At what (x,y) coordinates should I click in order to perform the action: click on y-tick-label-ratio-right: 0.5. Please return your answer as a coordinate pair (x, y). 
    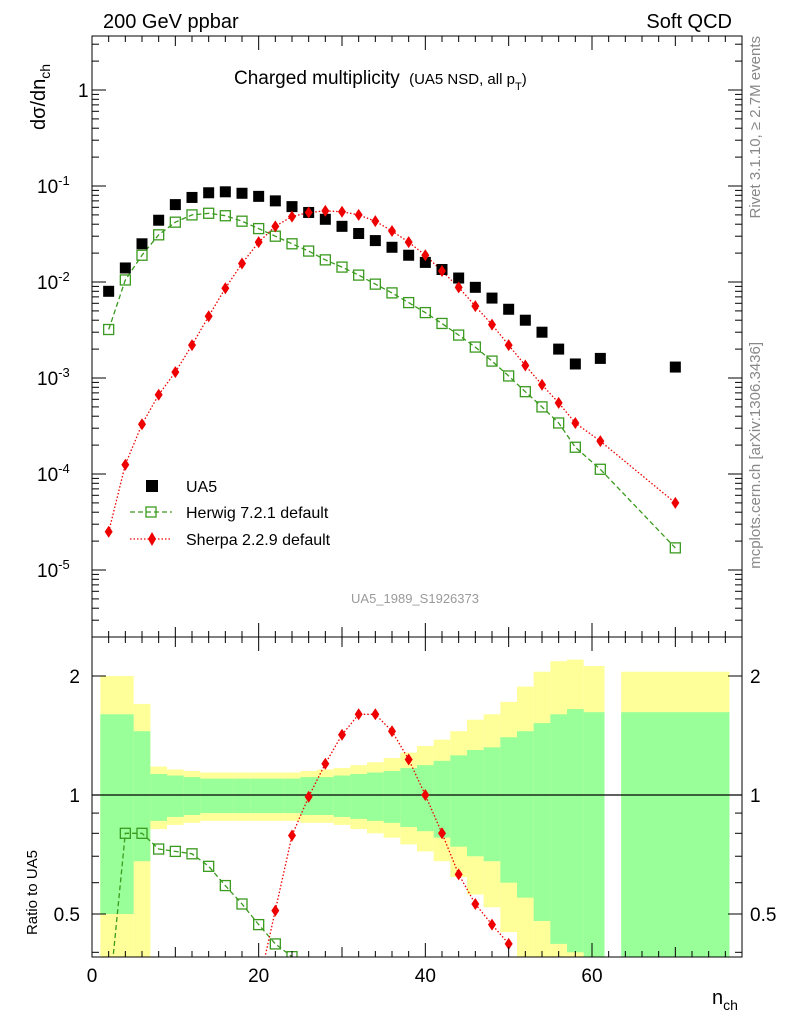
    Looking at the image, I should click on (763, 915).